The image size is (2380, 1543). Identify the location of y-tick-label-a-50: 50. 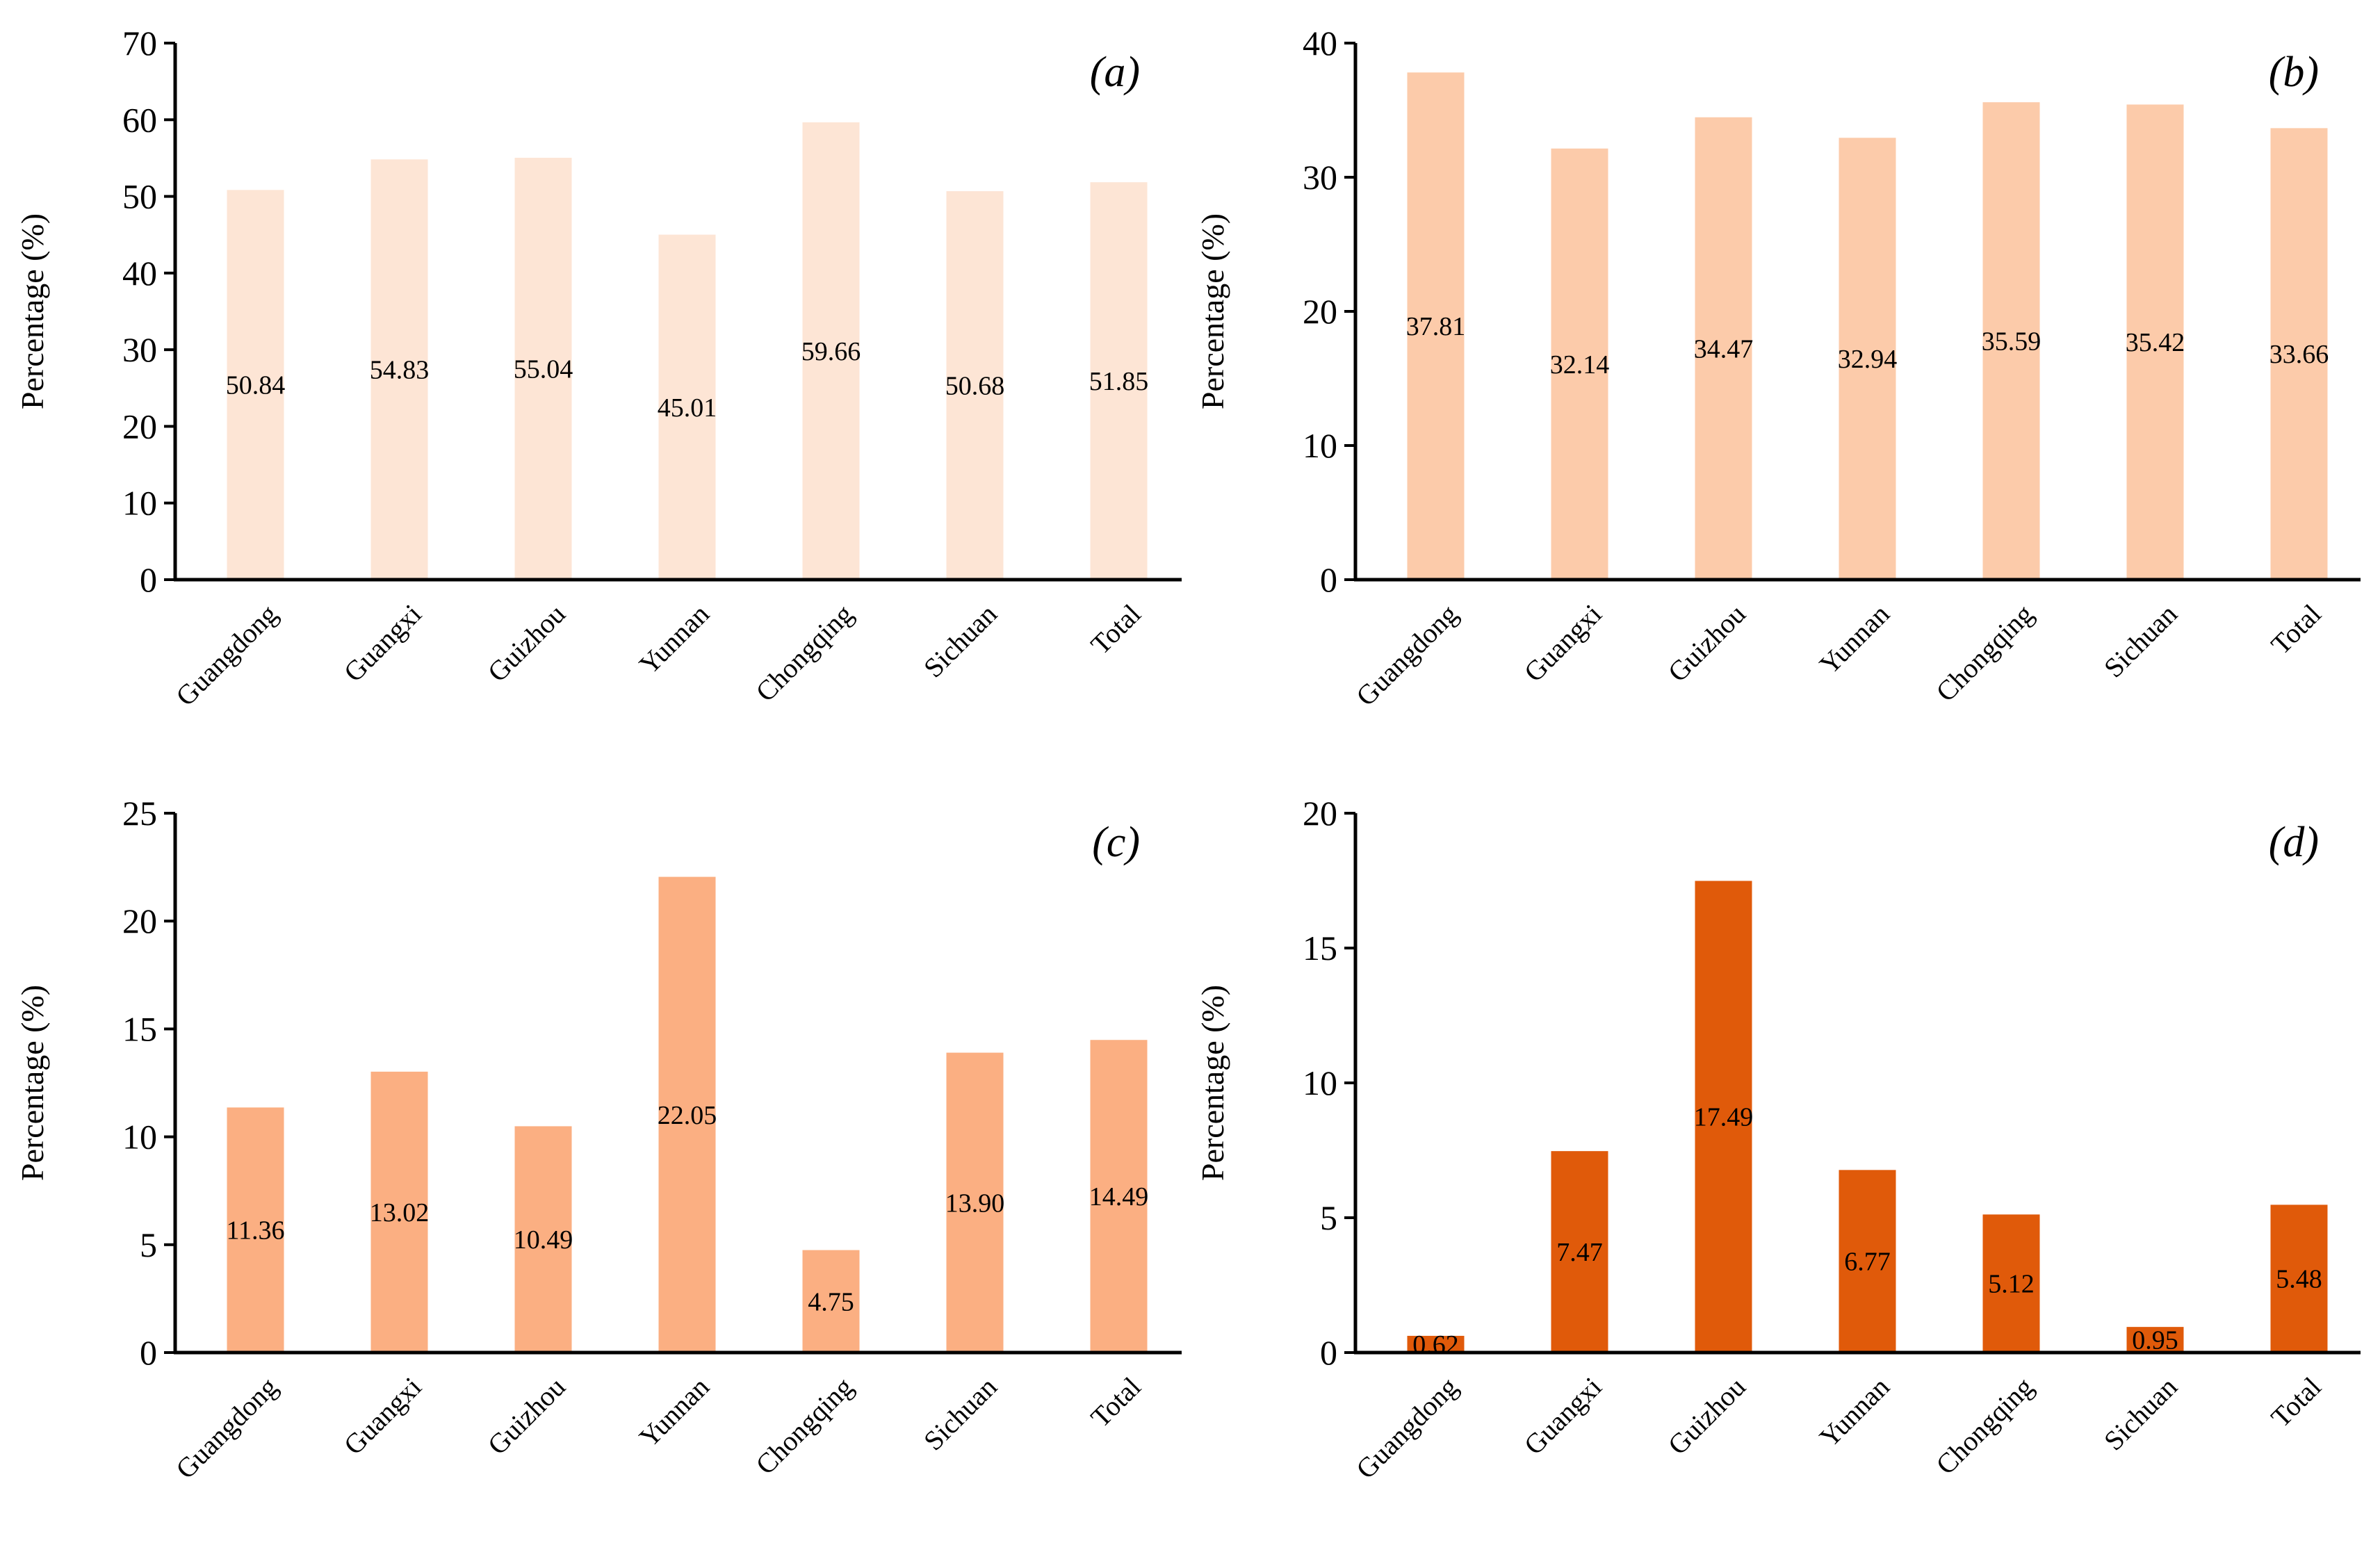
(139, 196).